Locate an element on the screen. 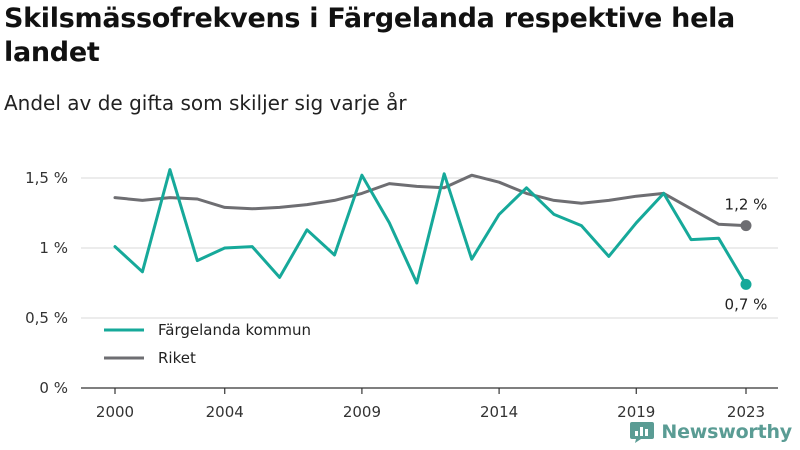  legend-label: Riket is located at coordinates (177, 358).